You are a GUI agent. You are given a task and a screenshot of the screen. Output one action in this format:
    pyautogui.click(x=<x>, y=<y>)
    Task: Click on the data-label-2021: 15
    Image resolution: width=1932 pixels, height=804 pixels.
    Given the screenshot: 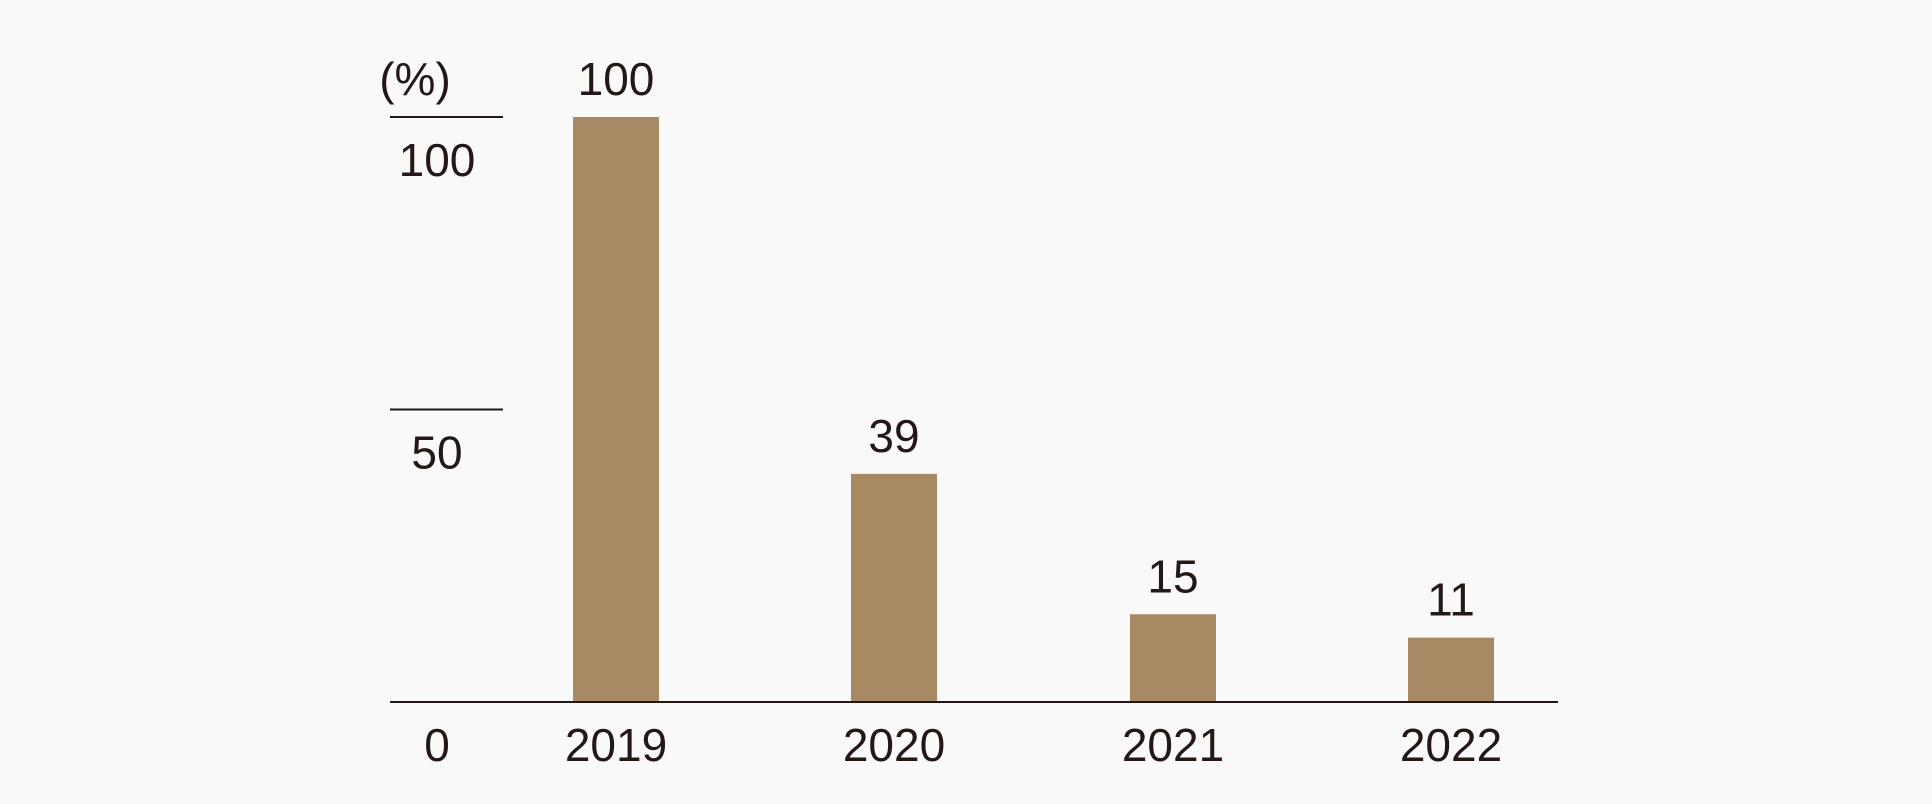 What is the action you would take?
    pyautogui.click(x=1172, y=576)
    